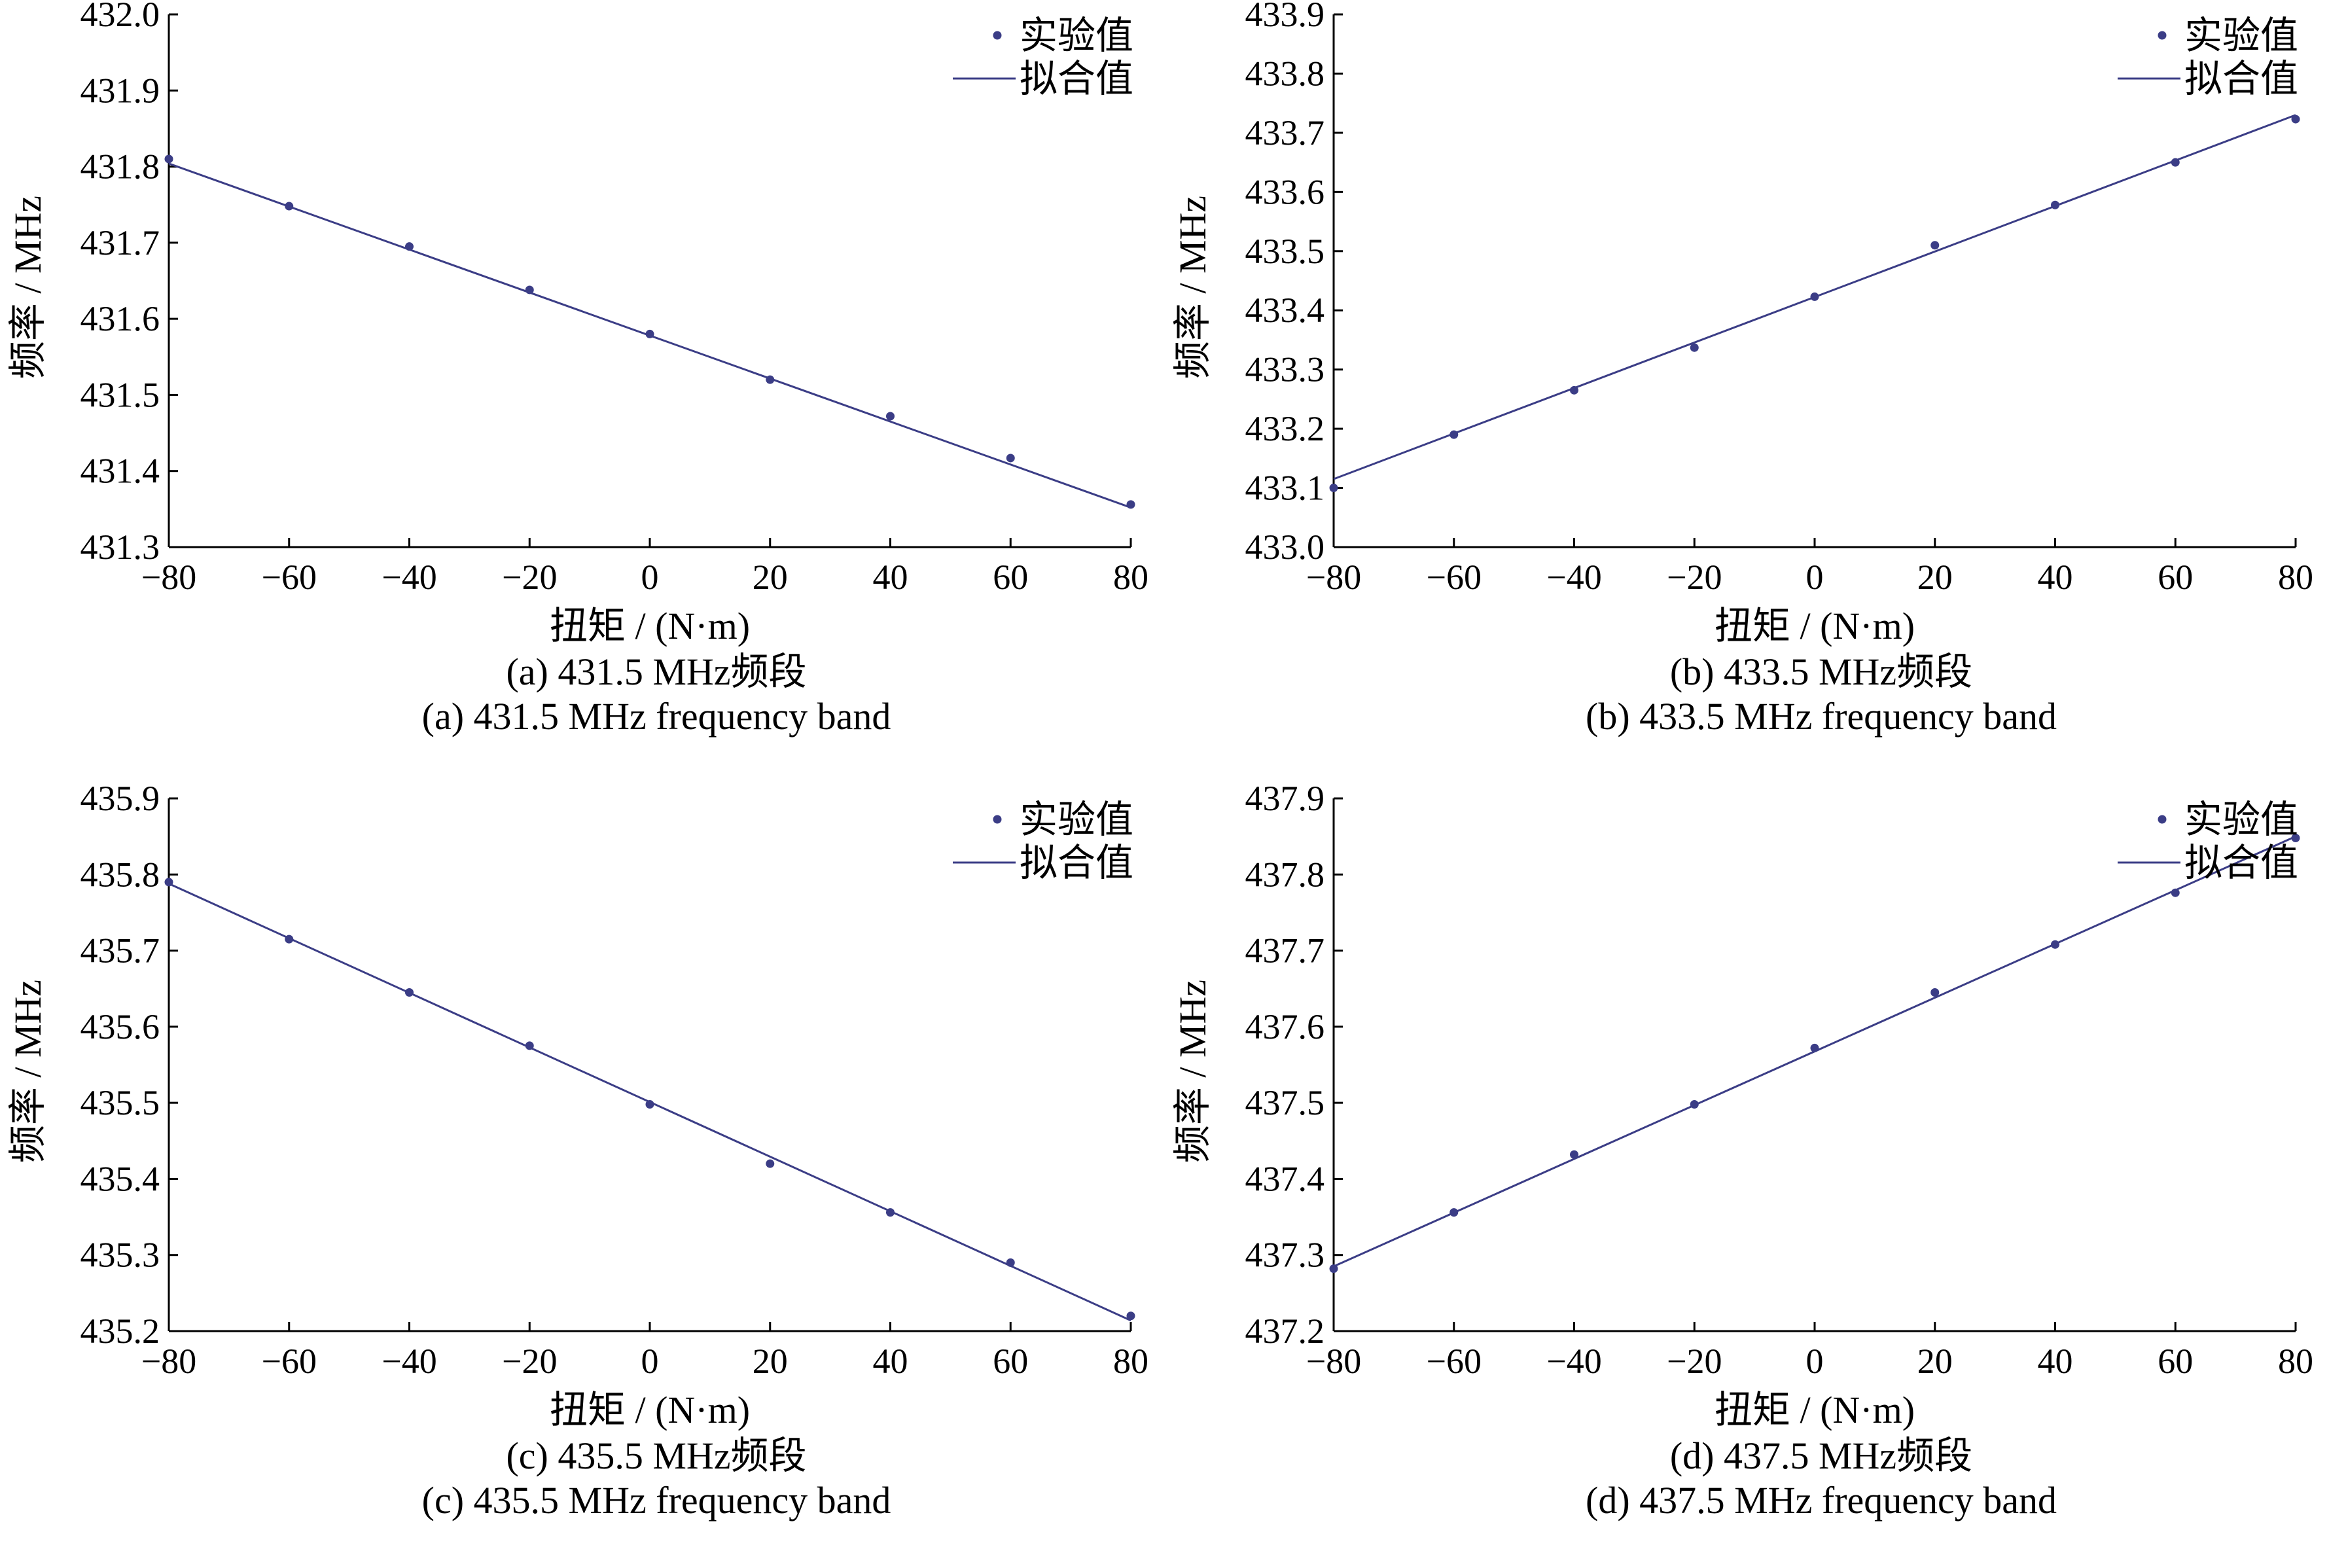 This screenshot has width=2329, height=1568. I want to click on y-tick-label: 433.9, so click(1285, 17).